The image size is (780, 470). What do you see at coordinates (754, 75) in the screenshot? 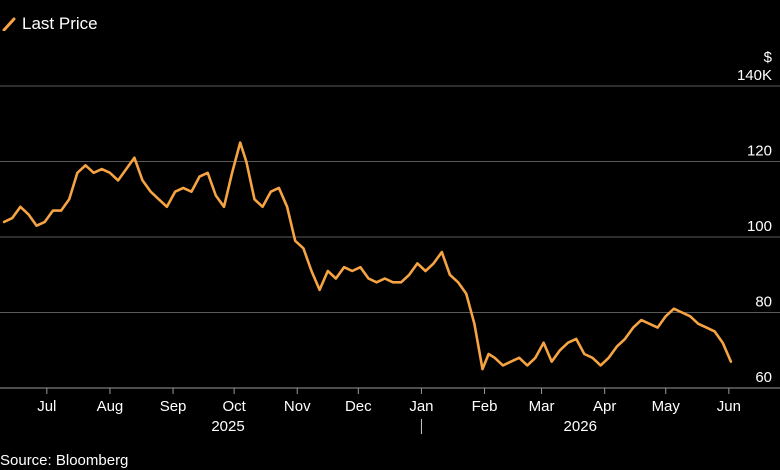
I see `y-tick-label: 140K` at bounding box center [754, 75].